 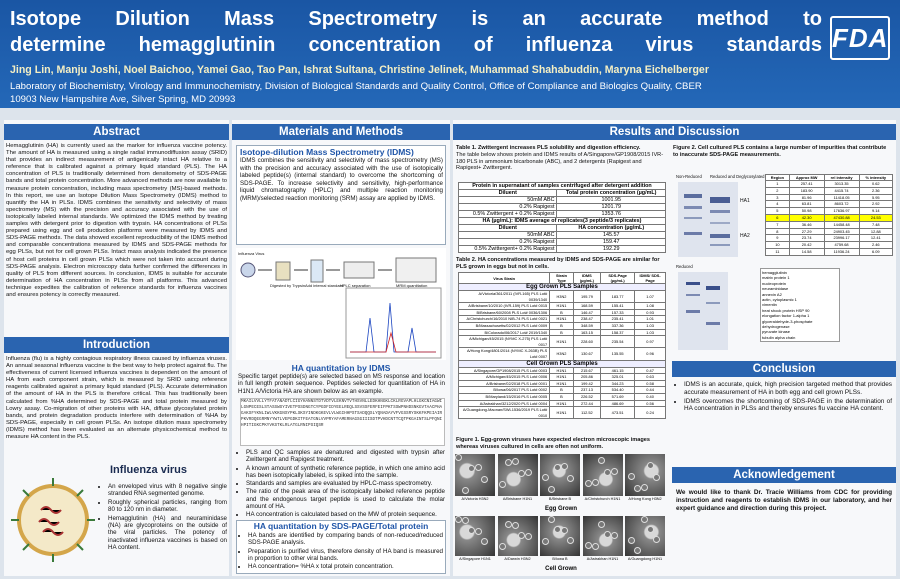 I want to click on image-label: A/Darwin H3N2, so click(x=517, y=559).